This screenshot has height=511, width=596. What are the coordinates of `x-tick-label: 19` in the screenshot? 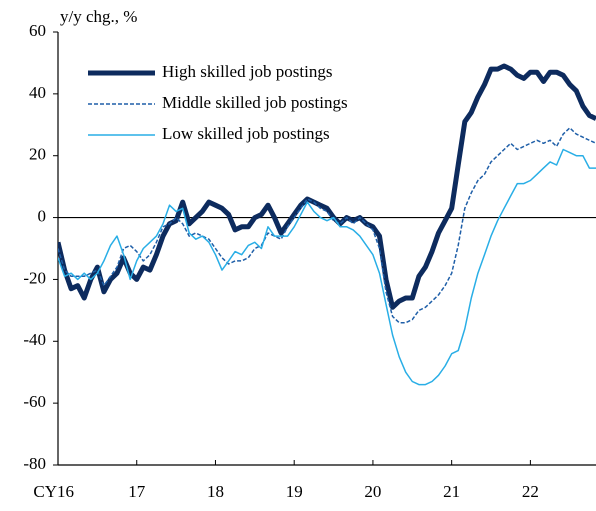 It's located at (294, 491).